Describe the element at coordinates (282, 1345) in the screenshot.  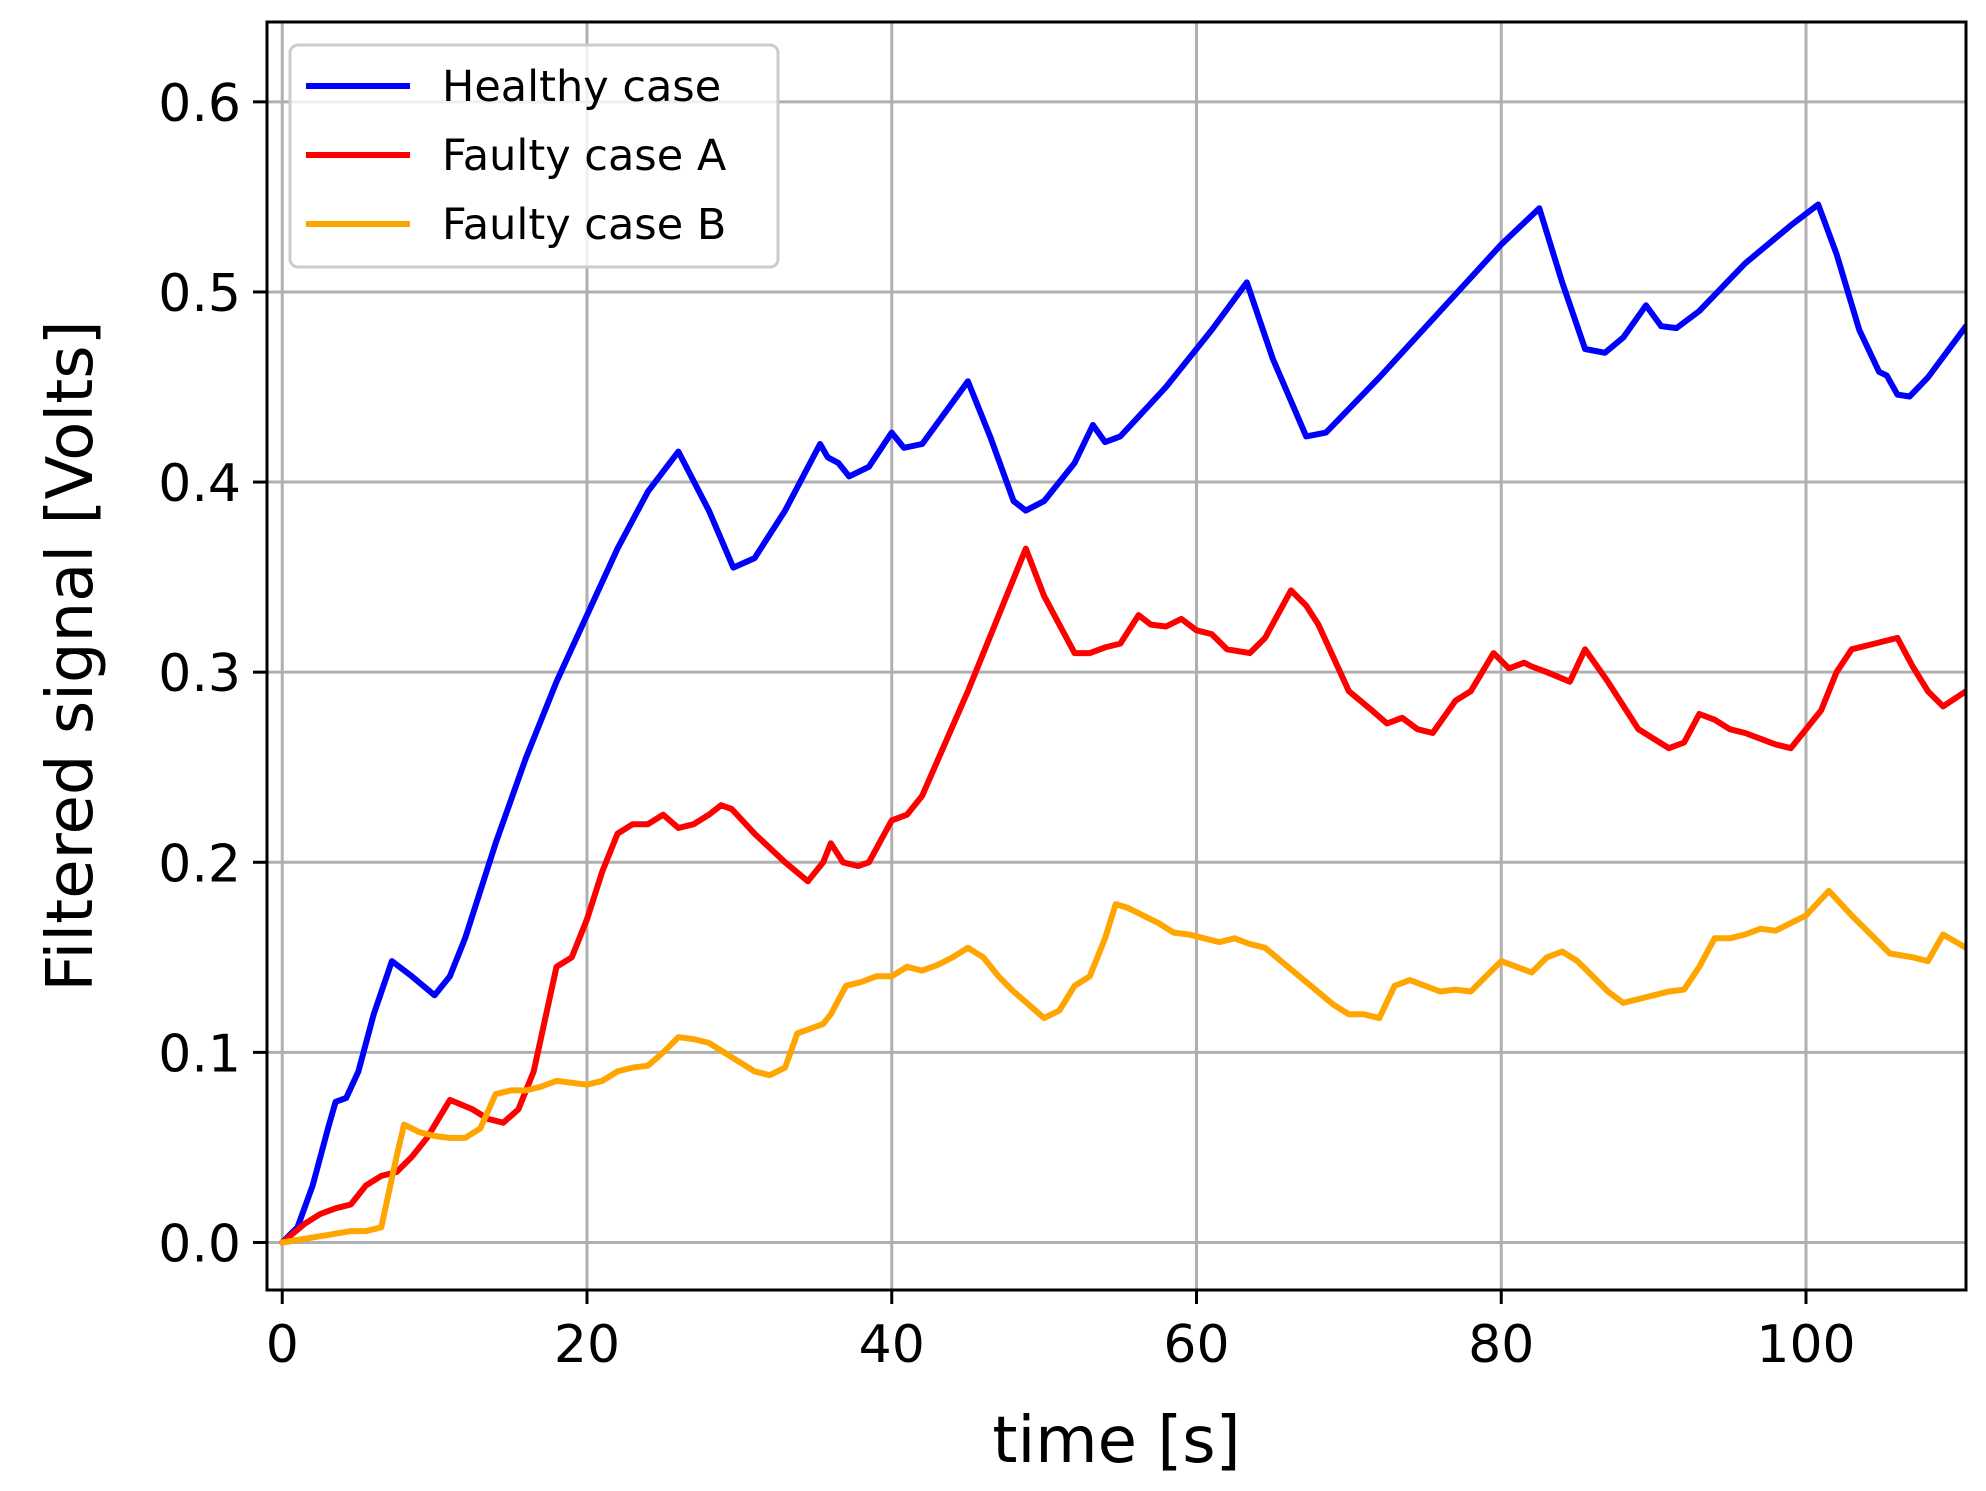
I see `x-tick-label: 0` at that location.